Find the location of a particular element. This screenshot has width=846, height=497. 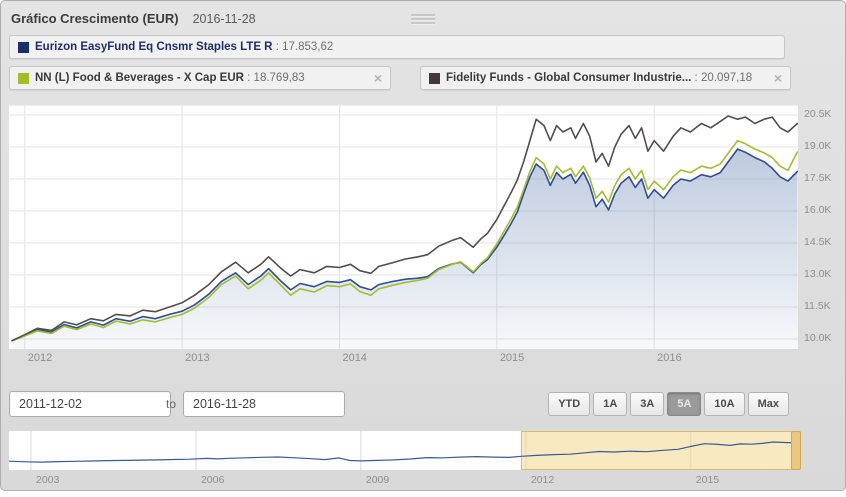

navigator-chart-svg is located at coordinates (403, 450).